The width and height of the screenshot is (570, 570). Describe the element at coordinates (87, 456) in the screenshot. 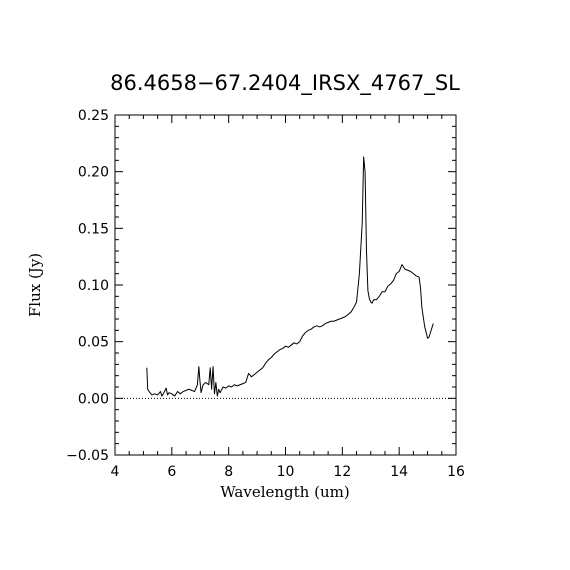

I see `y-tick-label: −0.05` at that location.